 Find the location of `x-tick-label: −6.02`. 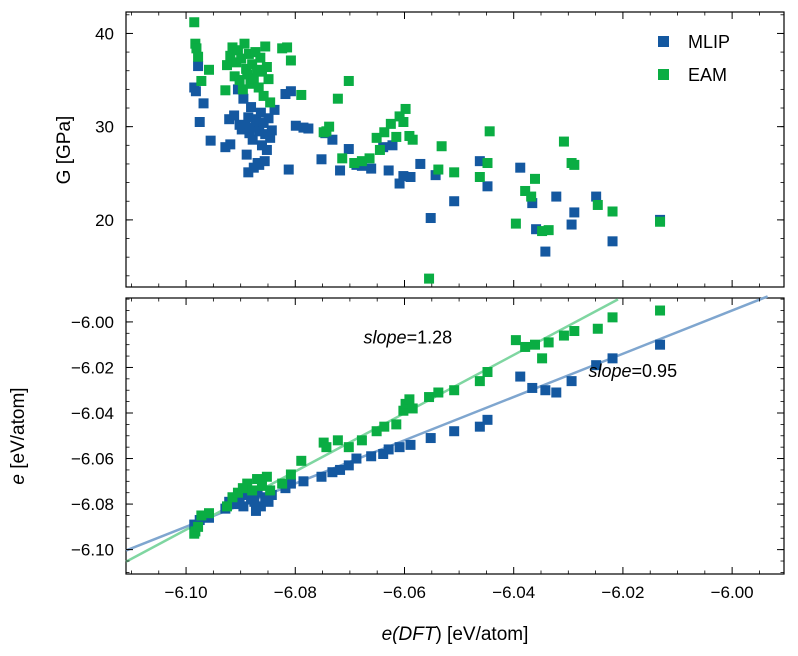

x-tick-label: −6.02 is located at coordinates (622, 592).